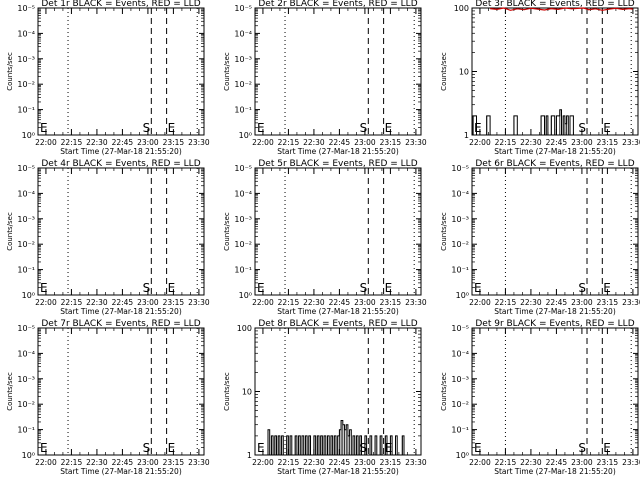  Describe the element at coordinates (554, 324) in the screenshot. I see `panel-title: Det 9r BLACK = Events, RED = LLD` at that location.